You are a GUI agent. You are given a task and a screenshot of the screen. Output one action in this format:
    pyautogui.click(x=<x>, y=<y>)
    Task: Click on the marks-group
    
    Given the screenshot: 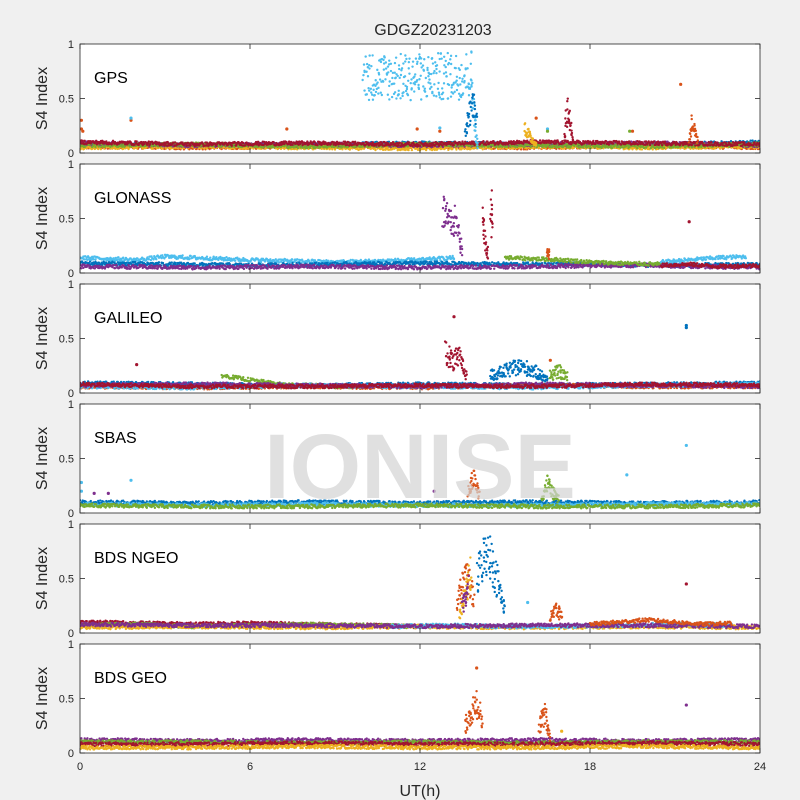 What is the action you would take?
    pyautogui.click(x=420, y=101)
    